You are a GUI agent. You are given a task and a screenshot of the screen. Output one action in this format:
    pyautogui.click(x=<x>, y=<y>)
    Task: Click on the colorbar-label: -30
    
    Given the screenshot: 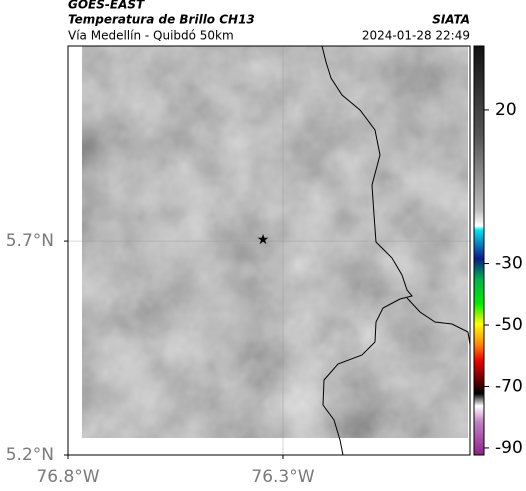 What is the action you would take?
    pyautogui.click(x=509, y=264)
    